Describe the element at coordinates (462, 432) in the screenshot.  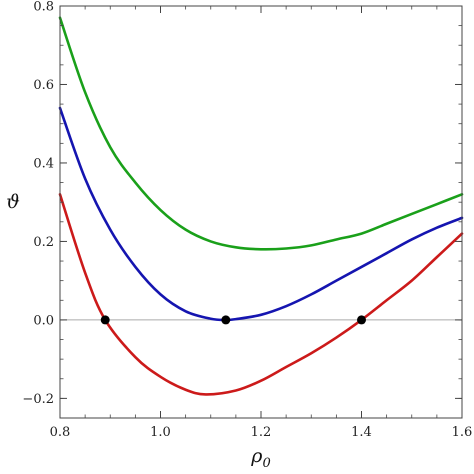
I see `x-tick-label: 1.6` at that location.